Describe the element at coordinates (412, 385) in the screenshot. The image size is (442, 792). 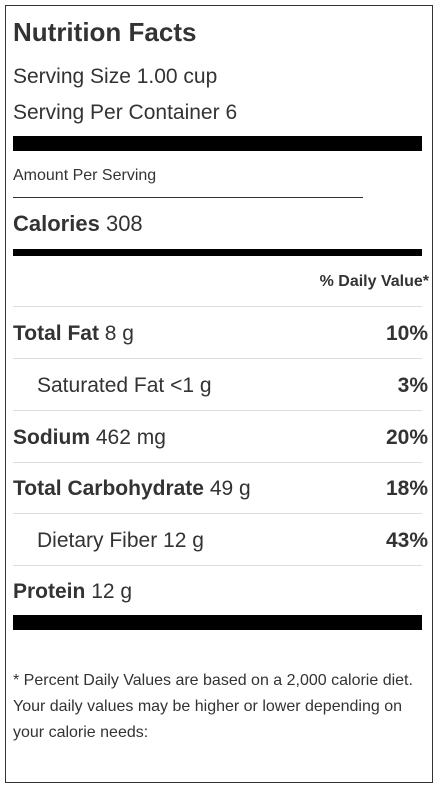
I see `nutrient-percent-saturated-fat: 3%` at that location.